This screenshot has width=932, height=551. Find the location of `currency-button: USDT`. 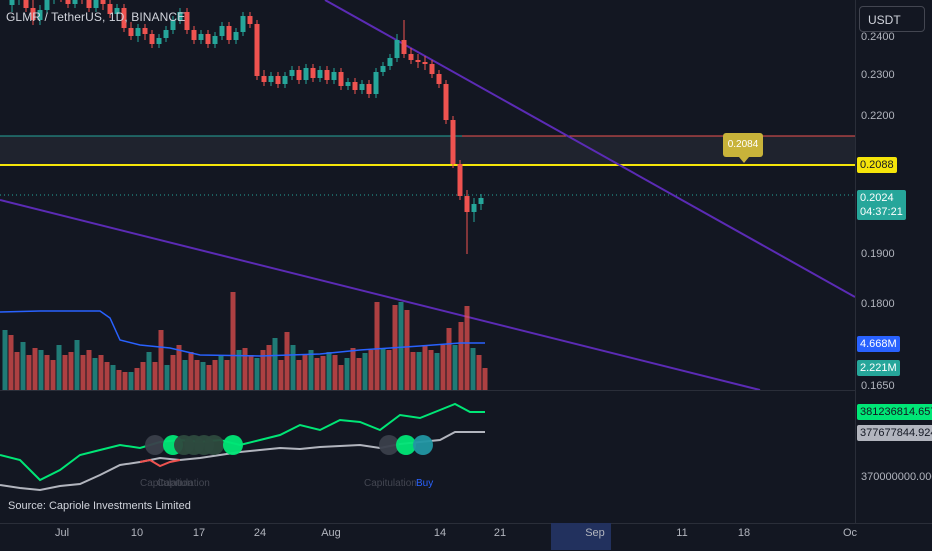

currency-button: USDT is located at coordinates (892, 19).